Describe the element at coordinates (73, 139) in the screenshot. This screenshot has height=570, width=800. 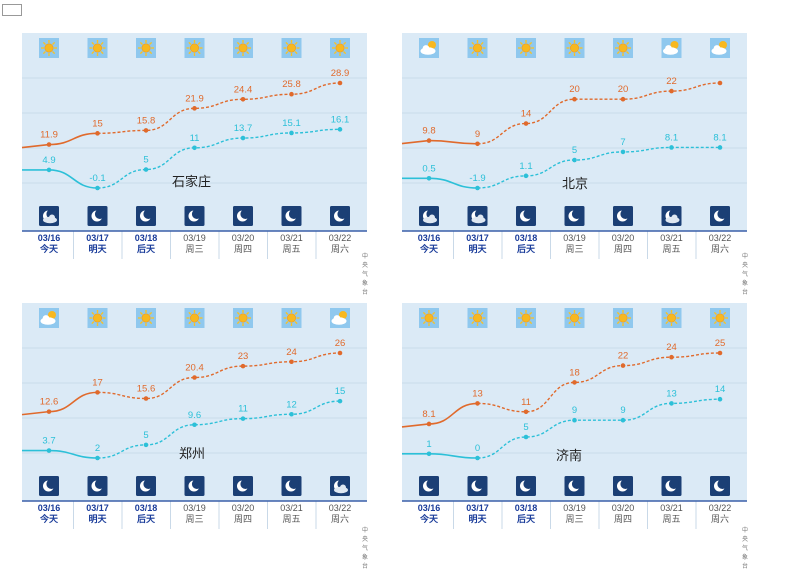
I see `series-line-solid` at that location.